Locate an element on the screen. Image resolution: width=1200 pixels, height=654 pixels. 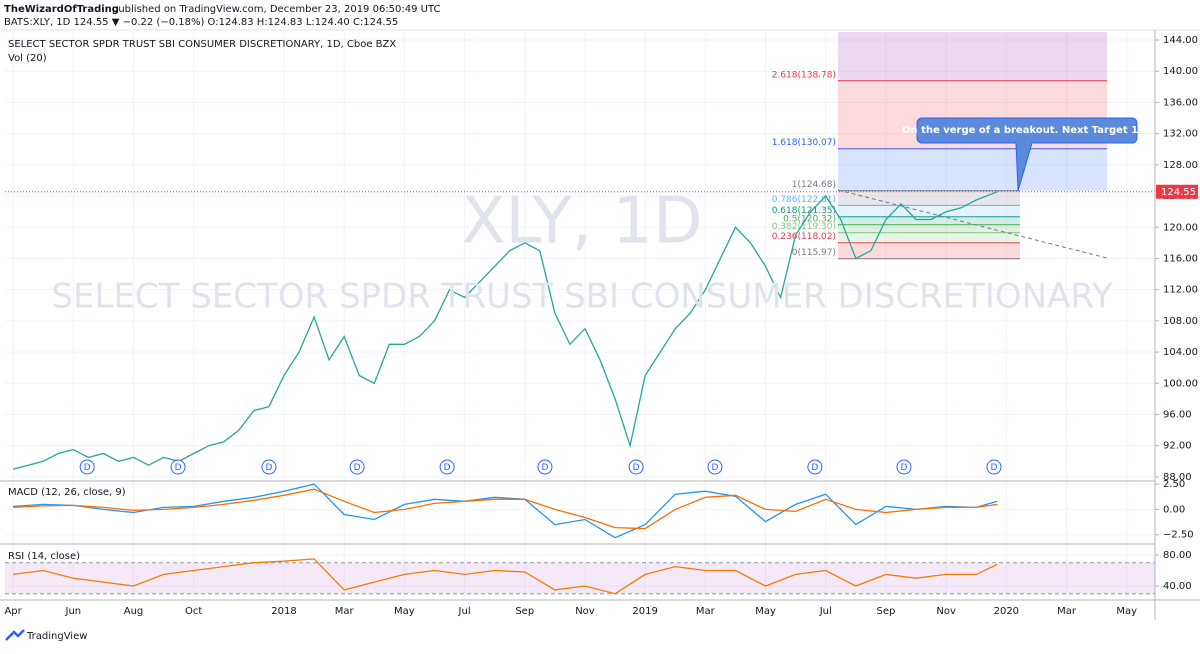
fib-label: 1(124.68) is located at coordinates (814, 185).